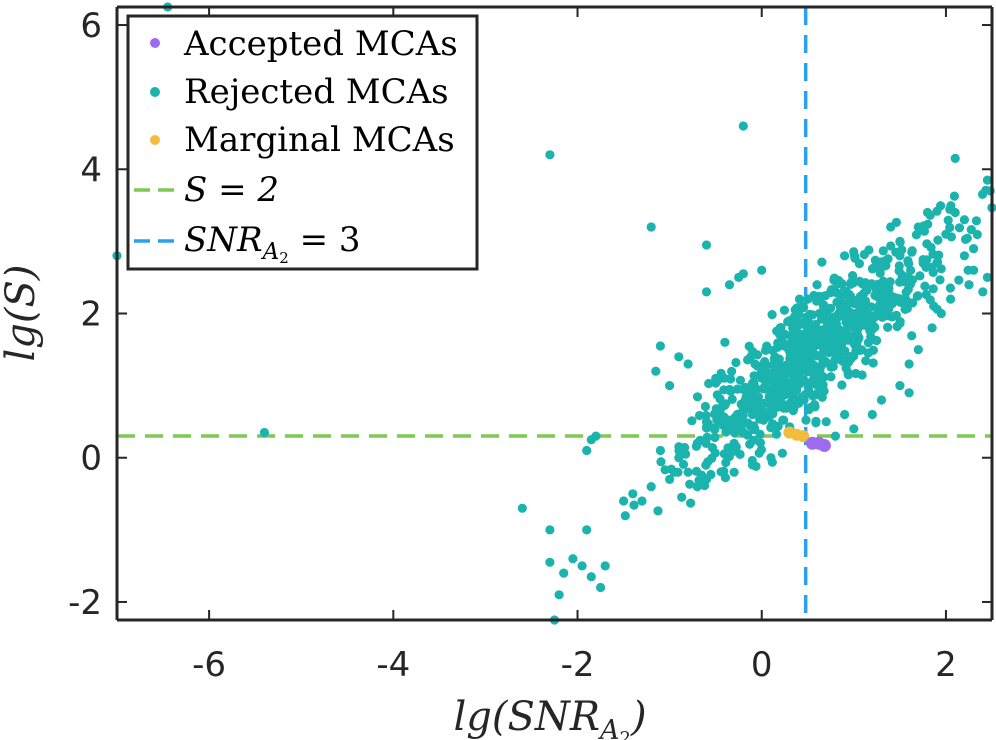 This screenshot has width=996, height=740. Describe the element at coordinates (316, 92) in the screenshot. I see `legend-label-rejected: Rejected MCAs` at that location.